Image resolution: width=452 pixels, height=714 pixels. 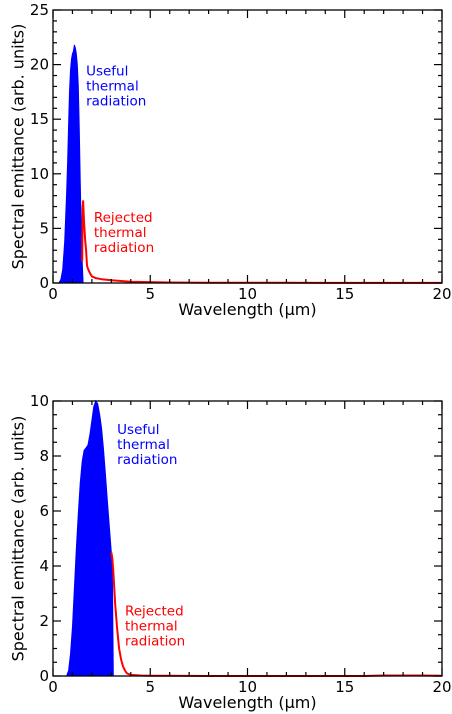 What do you see at coordinates (44, 566) in the screenshot?
I see `y-tick-label: 4` at bounding box center [44, 566].